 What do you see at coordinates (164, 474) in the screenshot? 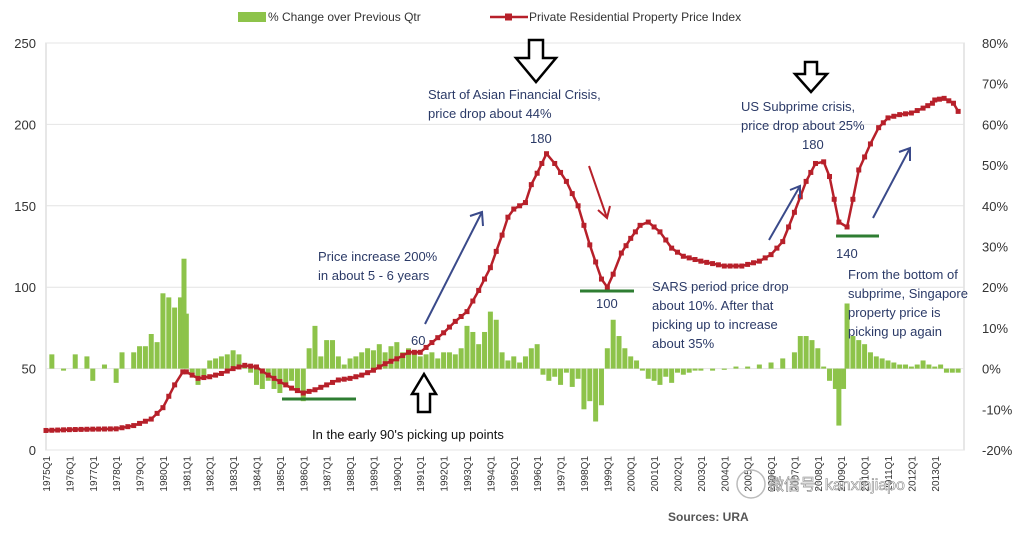
I see `x-tick-label: 1980Q1` at bounding box center [164, 474].